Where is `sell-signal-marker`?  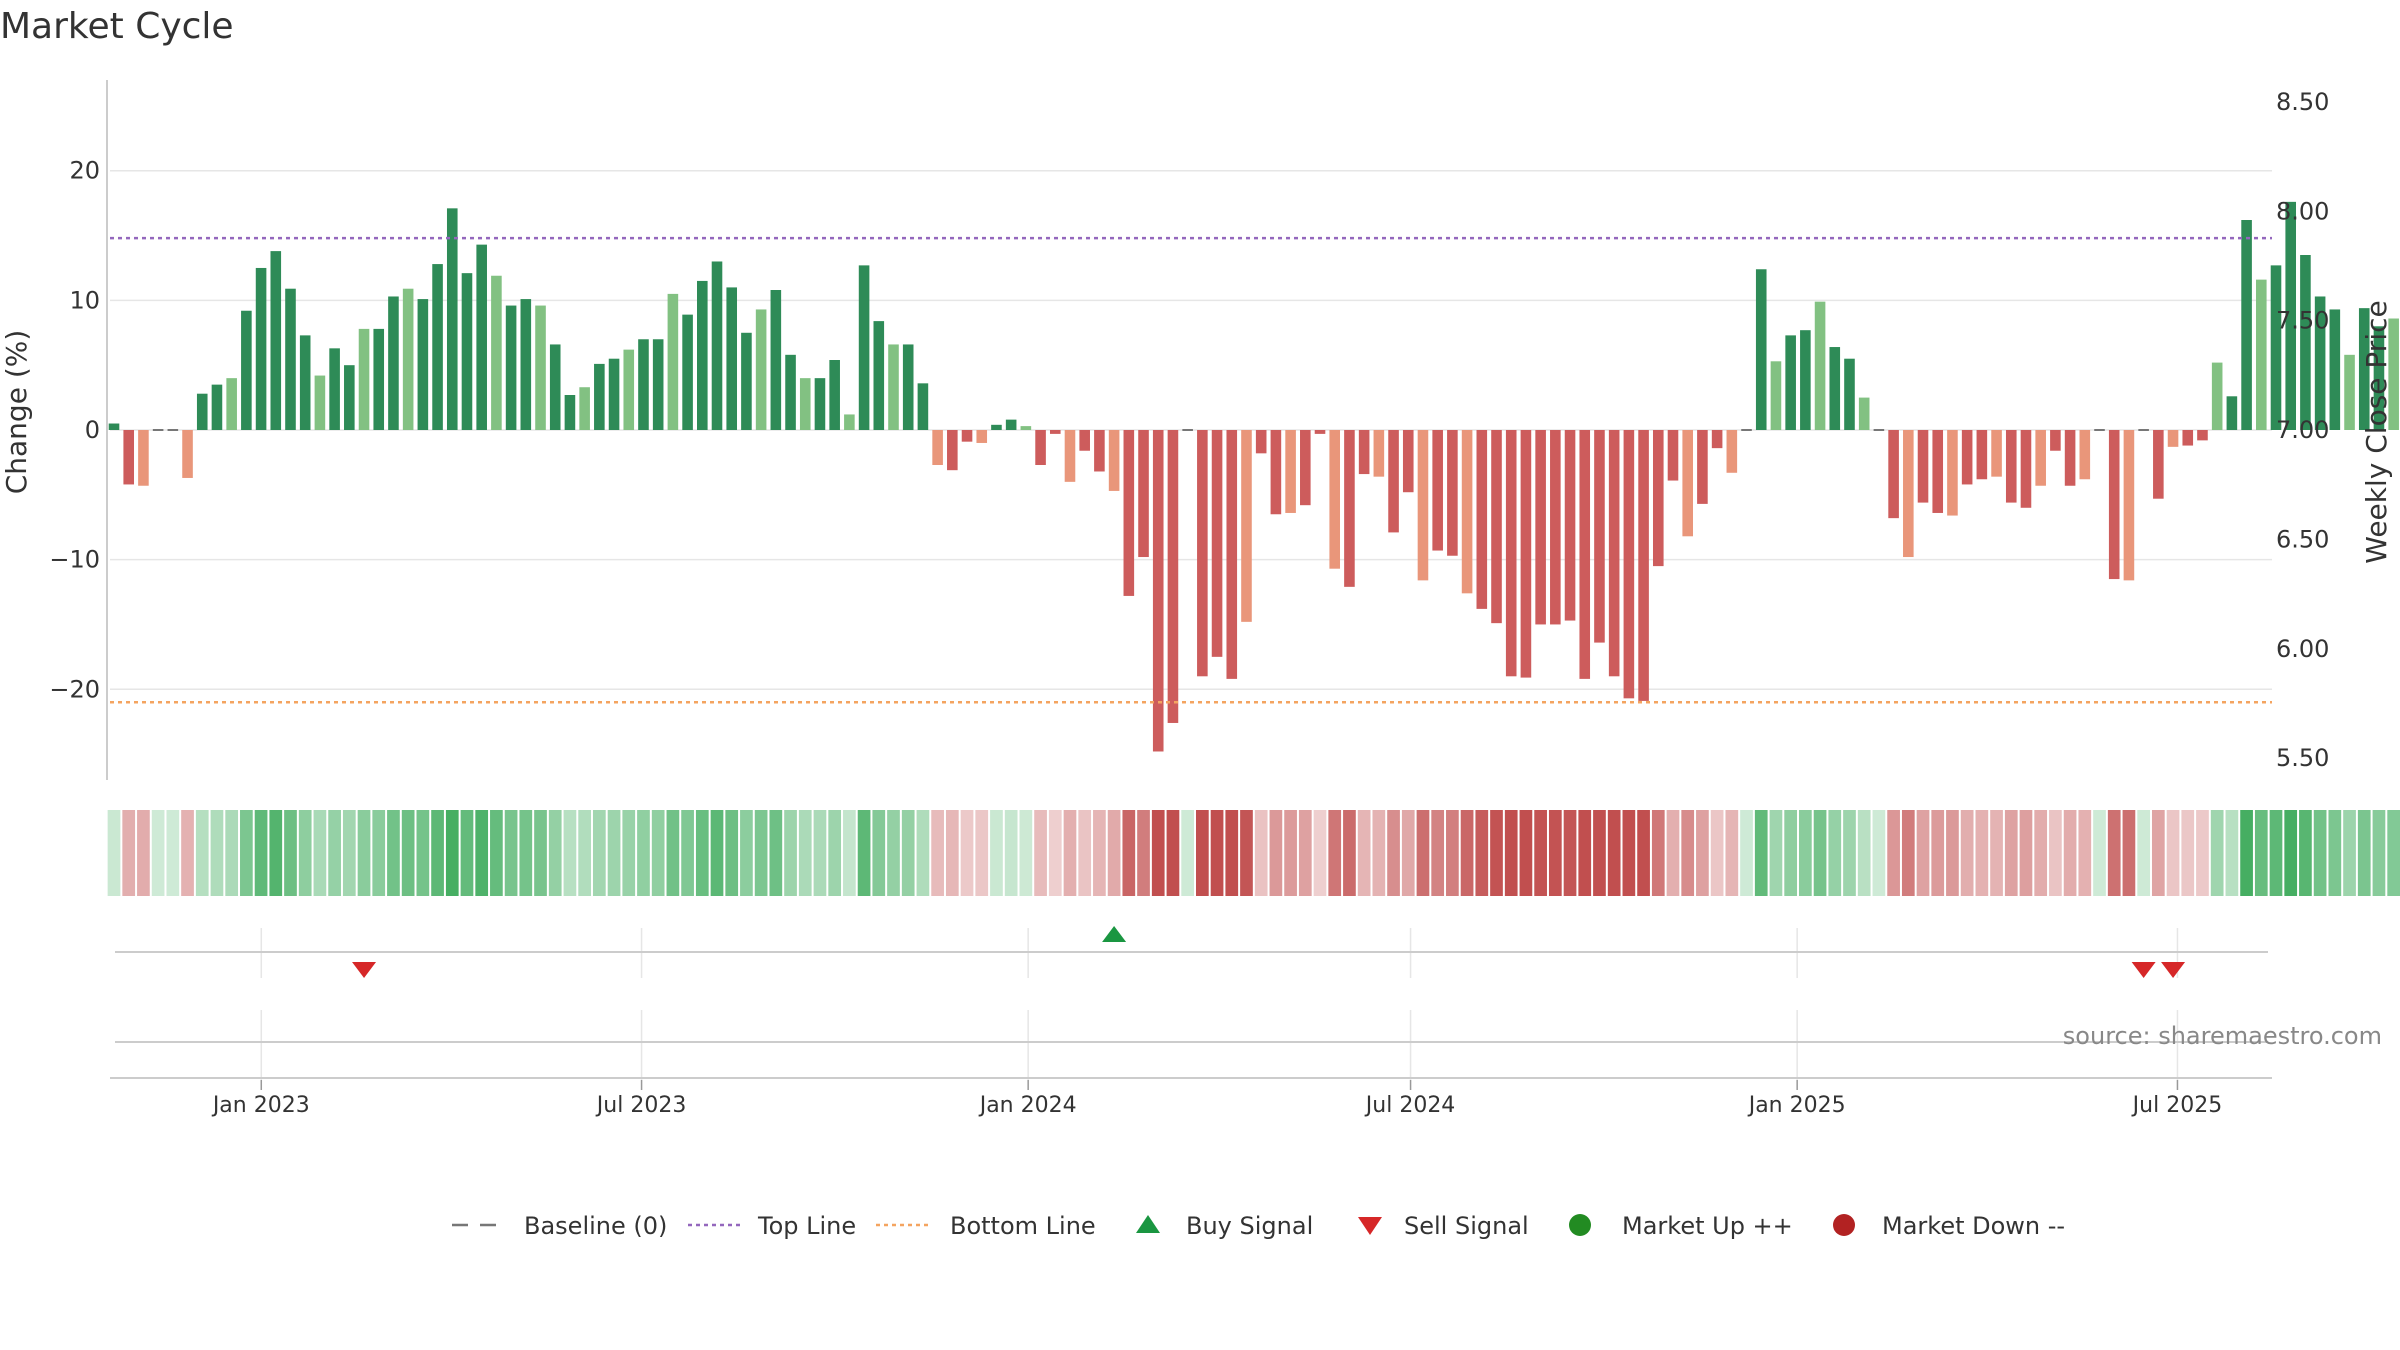
sell-signal-marker is located at coordinates (364, 970).